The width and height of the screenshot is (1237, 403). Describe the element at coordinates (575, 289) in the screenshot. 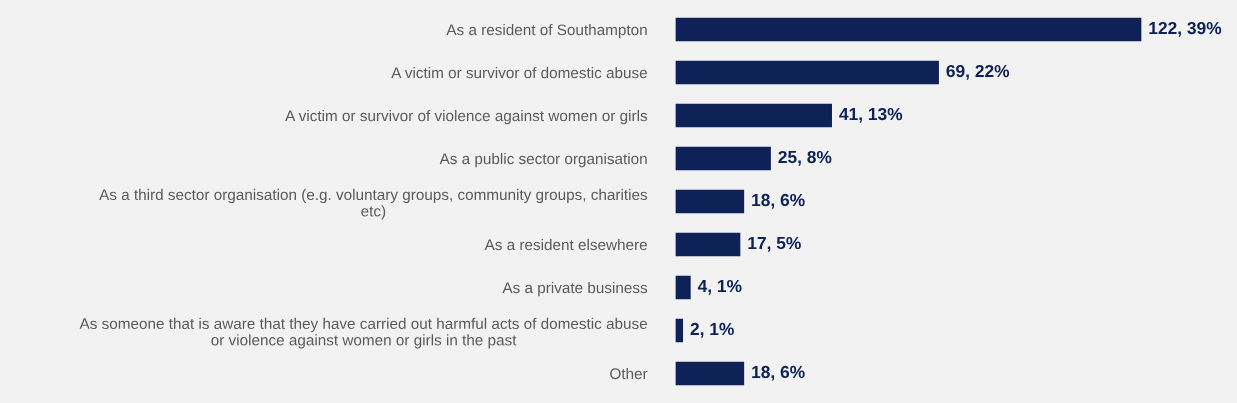

I see `y-tick-label: As a private business` at that location.